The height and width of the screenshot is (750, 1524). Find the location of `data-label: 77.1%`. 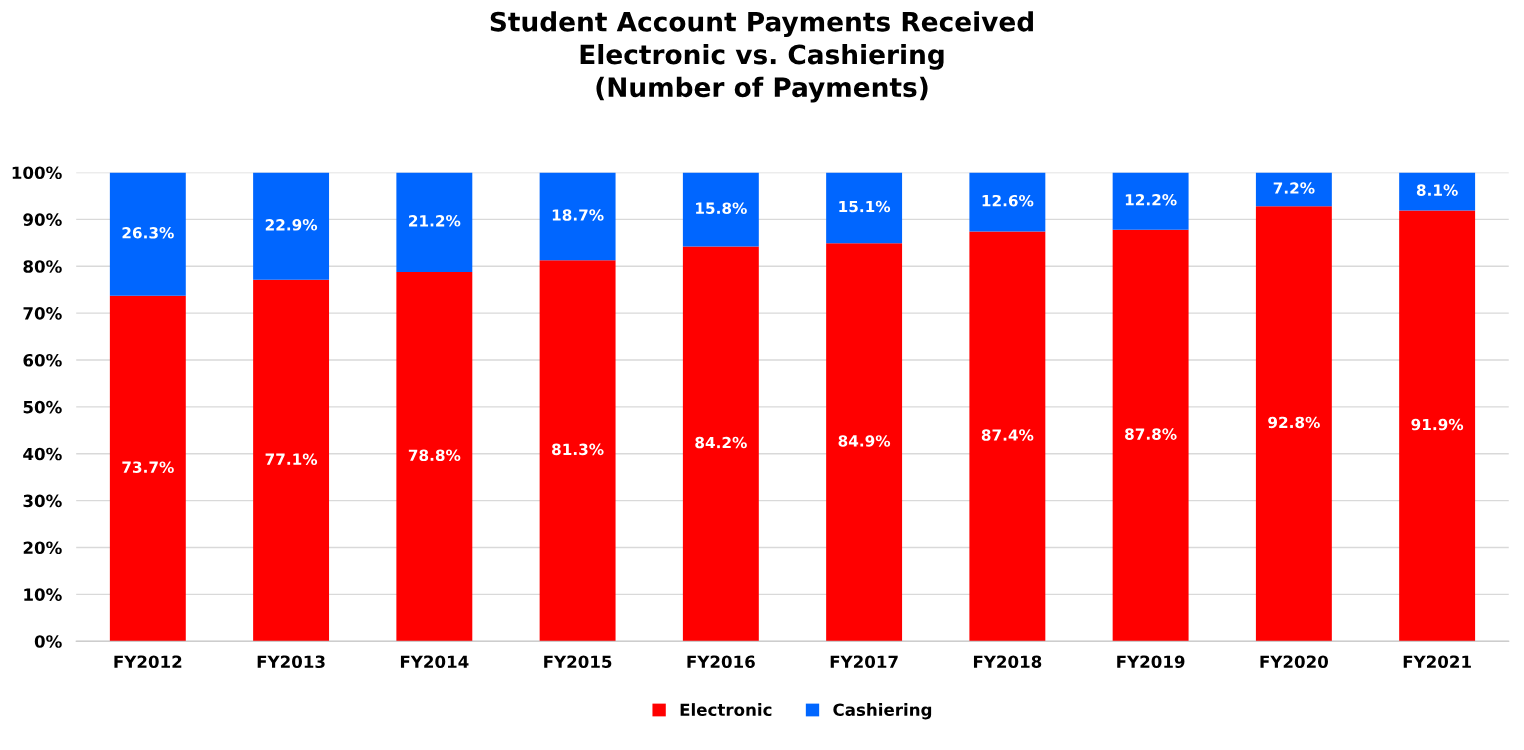

data-label: 77.1% is located at coordinates (291, 459).